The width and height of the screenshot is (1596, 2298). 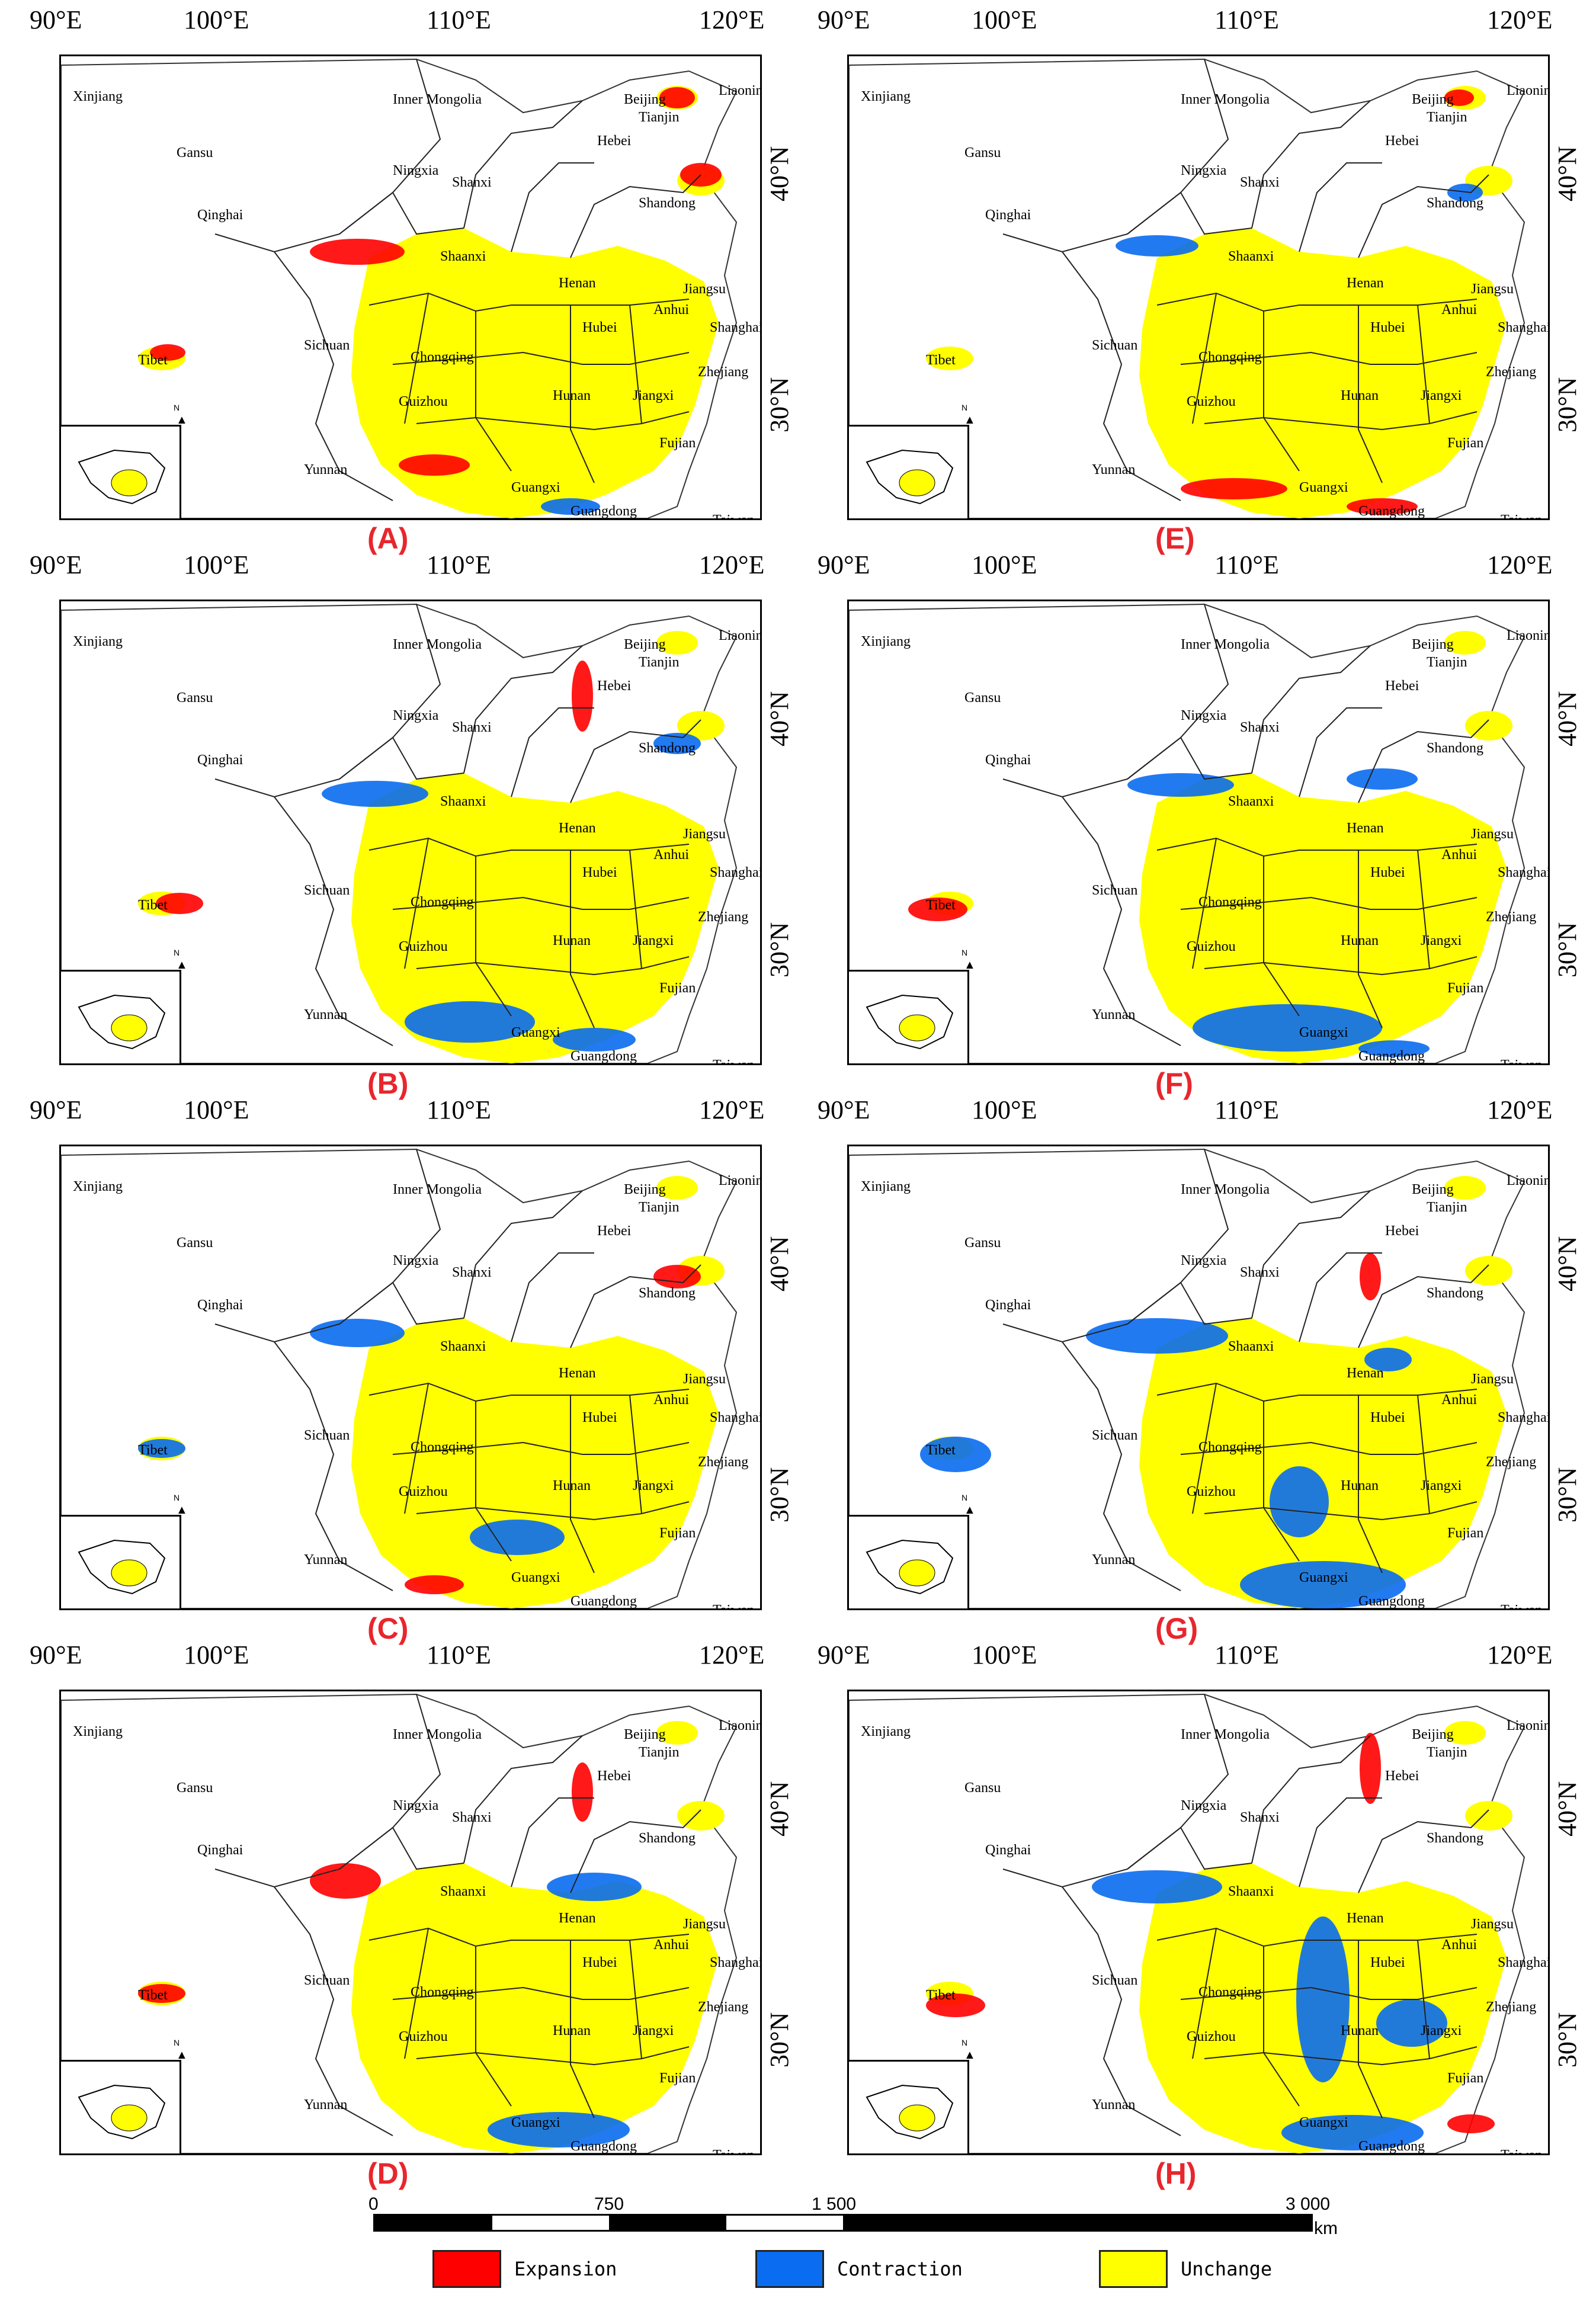 I want to click on province-label: Shanghai, so click(x=1524, y=327).